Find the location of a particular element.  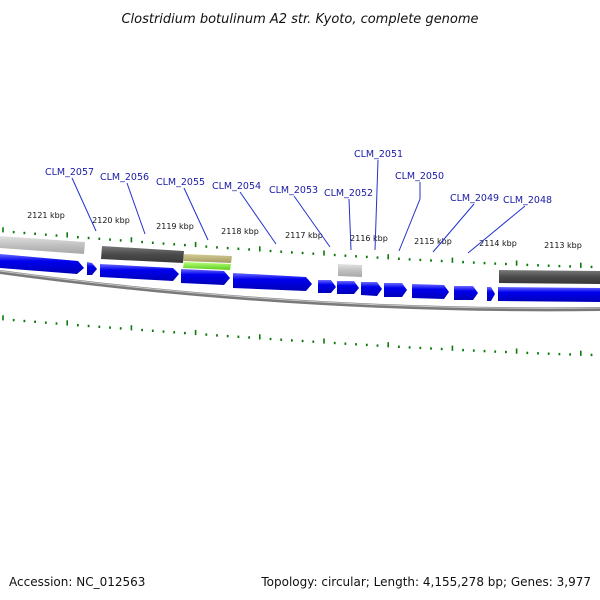

feature-darkgrey-left is located at coordinates (142, 254).